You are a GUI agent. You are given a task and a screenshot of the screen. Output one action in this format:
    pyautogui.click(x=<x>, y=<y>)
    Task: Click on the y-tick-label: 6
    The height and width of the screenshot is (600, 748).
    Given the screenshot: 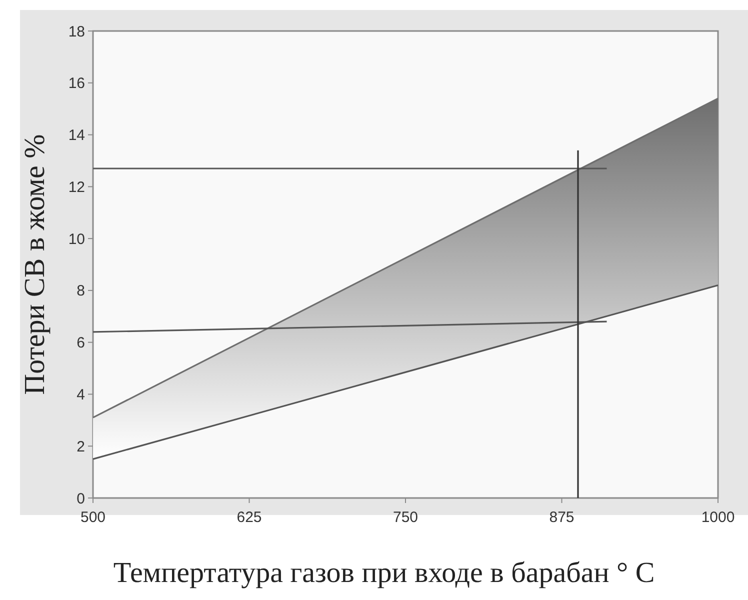 What is the action you would take?
    pyautogui.click(x=80, y=343)
    